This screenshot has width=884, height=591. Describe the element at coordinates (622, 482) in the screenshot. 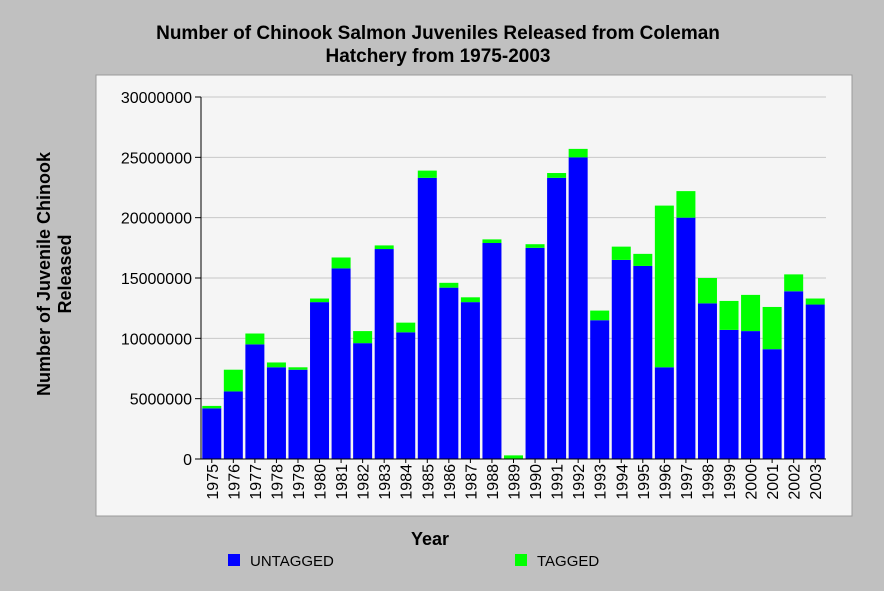

I see `x-tick-label: 1994` at that location.